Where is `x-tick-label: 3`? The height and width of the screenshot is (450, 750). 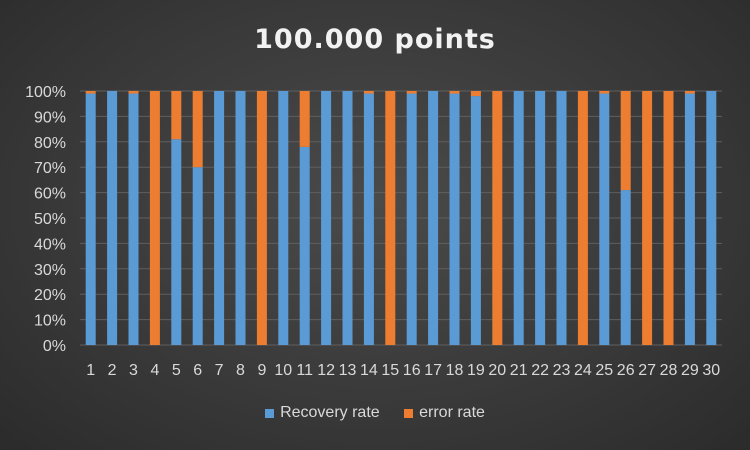
x-tick-label: 3 is located at coordinates (133, 370).